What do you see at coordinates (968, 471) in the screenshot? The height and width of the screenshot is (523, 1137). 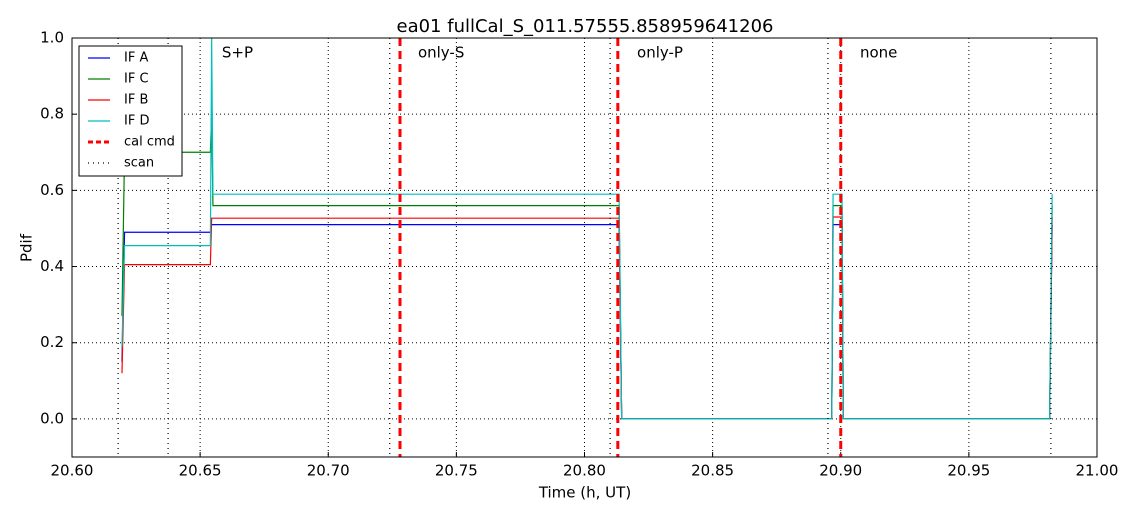 I see `x-tick-label: 20.95` at bounding box center [968, 471].